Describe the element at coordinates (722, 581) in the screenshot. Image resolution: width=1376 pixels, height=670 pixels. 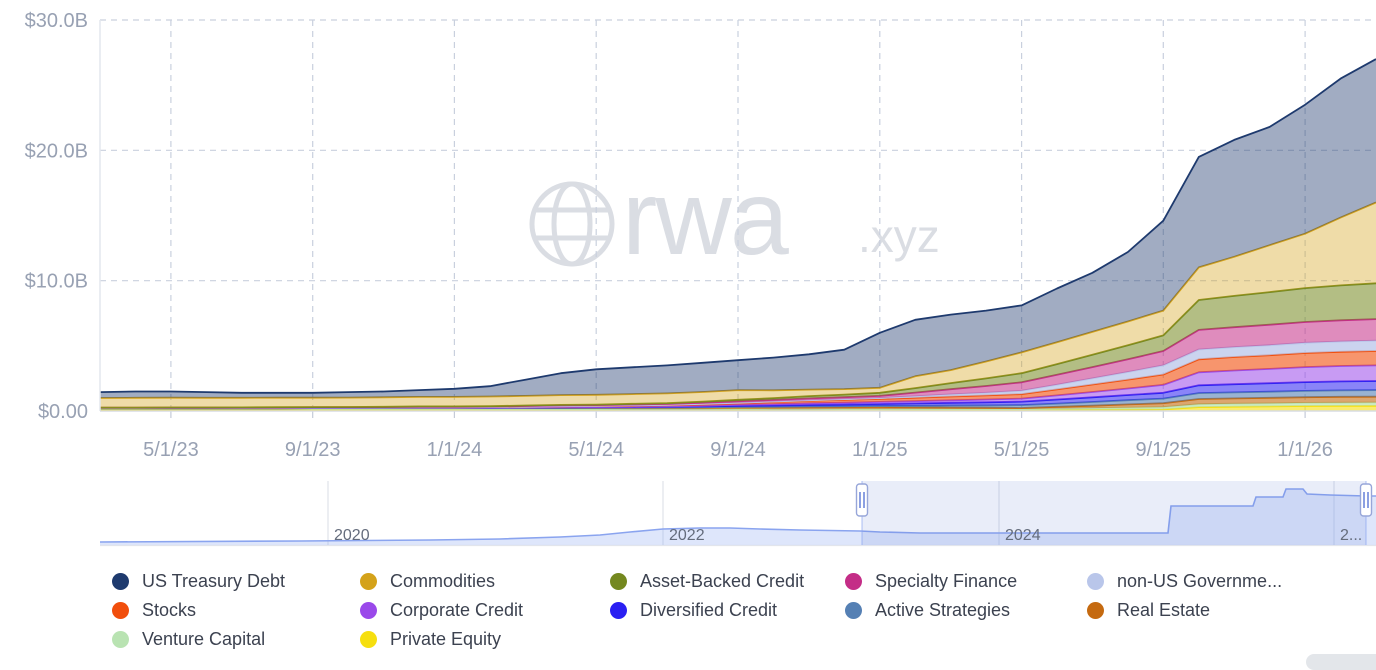
I see `legend-label: Asset-Backed Credit` at that location.